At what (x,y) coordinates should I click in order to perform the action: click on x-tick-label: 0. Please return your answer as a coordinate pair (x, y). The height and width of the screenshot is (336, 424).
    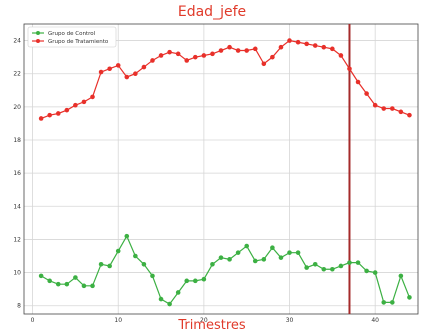
    Looking at the image, I should click on (33, 320).